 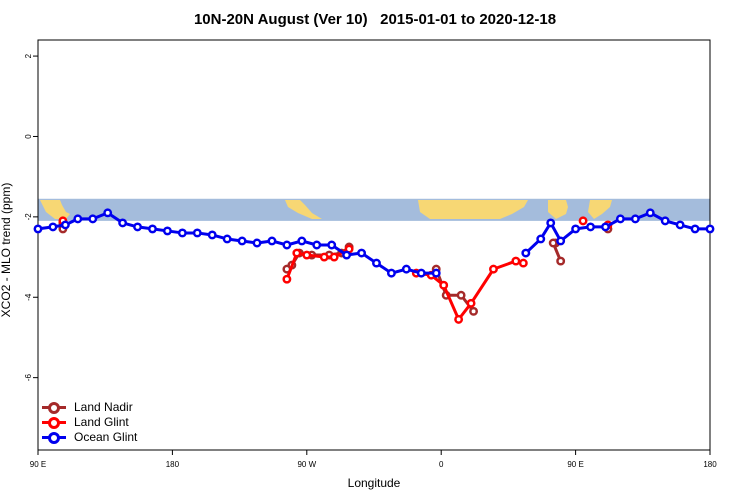 What do you see at coordinates (54, 437) in the screenshot?
I see `legend-swatch-ocean-glint` at bounding box center [54, 437].